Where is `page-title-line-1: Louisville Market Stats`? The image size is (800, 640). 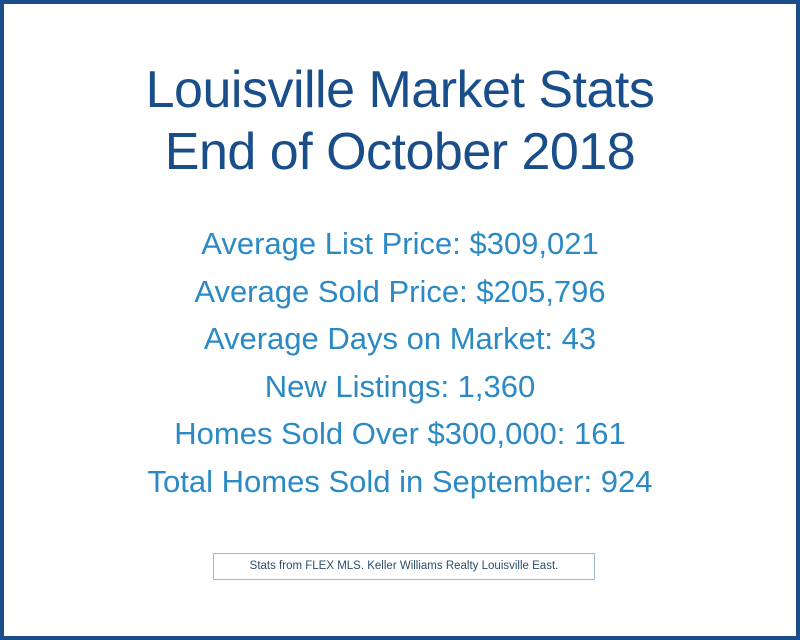
page-title-line-1: Louisville Market Stats is located at coordinates (400, 90).